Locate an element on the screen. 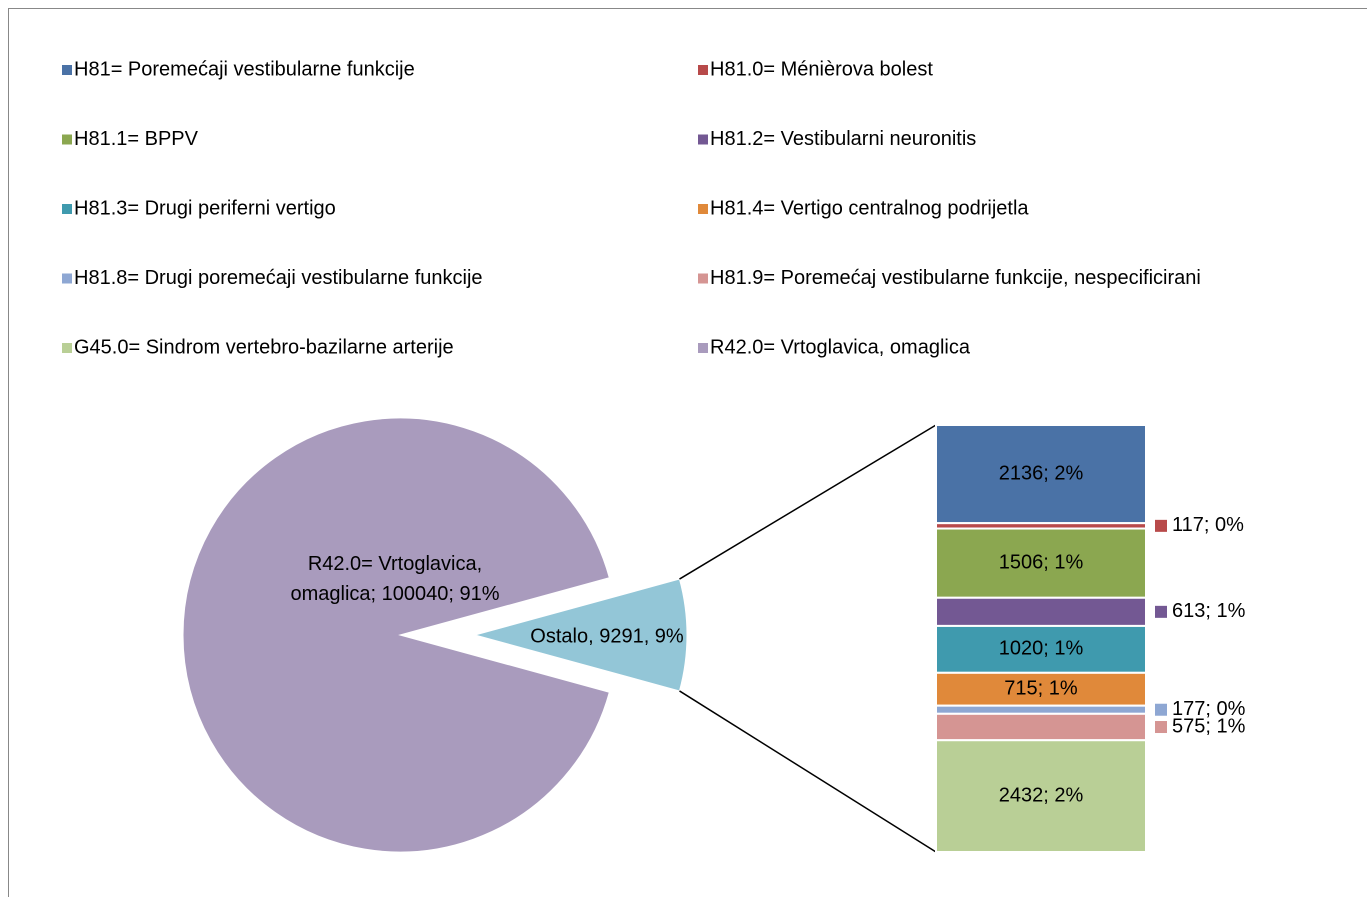 Image resolution: width=1367 pixels, height=897 pixels. pie-slice is located at coordinates (580, 635).